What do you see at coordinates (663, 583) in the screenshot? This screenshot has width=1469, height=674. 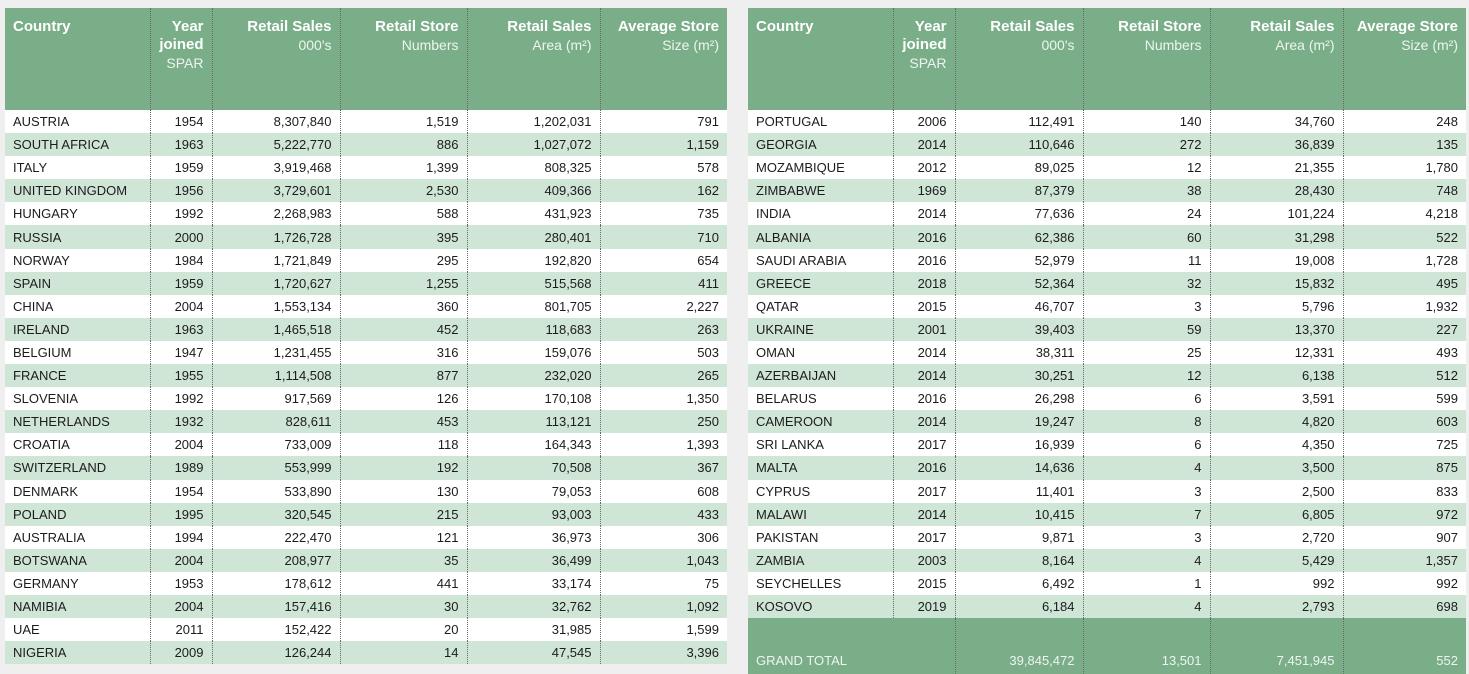 I see `value-cell: 75` at bounding box center [663, 583].